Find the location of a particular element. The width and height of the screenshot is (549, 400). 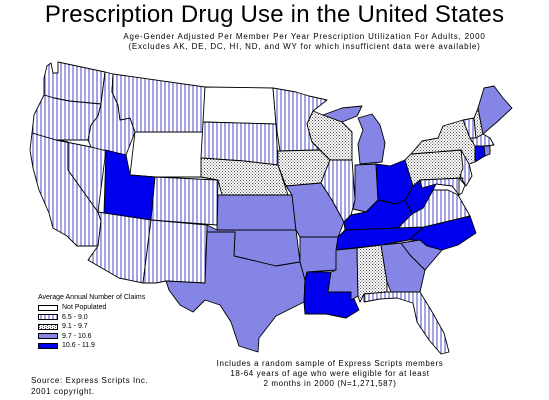

state-WI is located at coordinates (329, 135).